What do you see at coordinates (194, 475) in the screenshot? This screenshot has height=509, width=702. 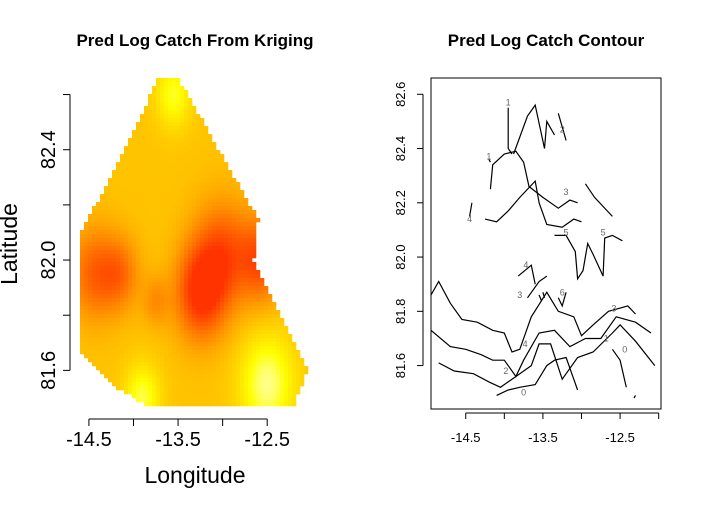 I see `kriging-x-label: Longitude` at bounding box center [194, 475].